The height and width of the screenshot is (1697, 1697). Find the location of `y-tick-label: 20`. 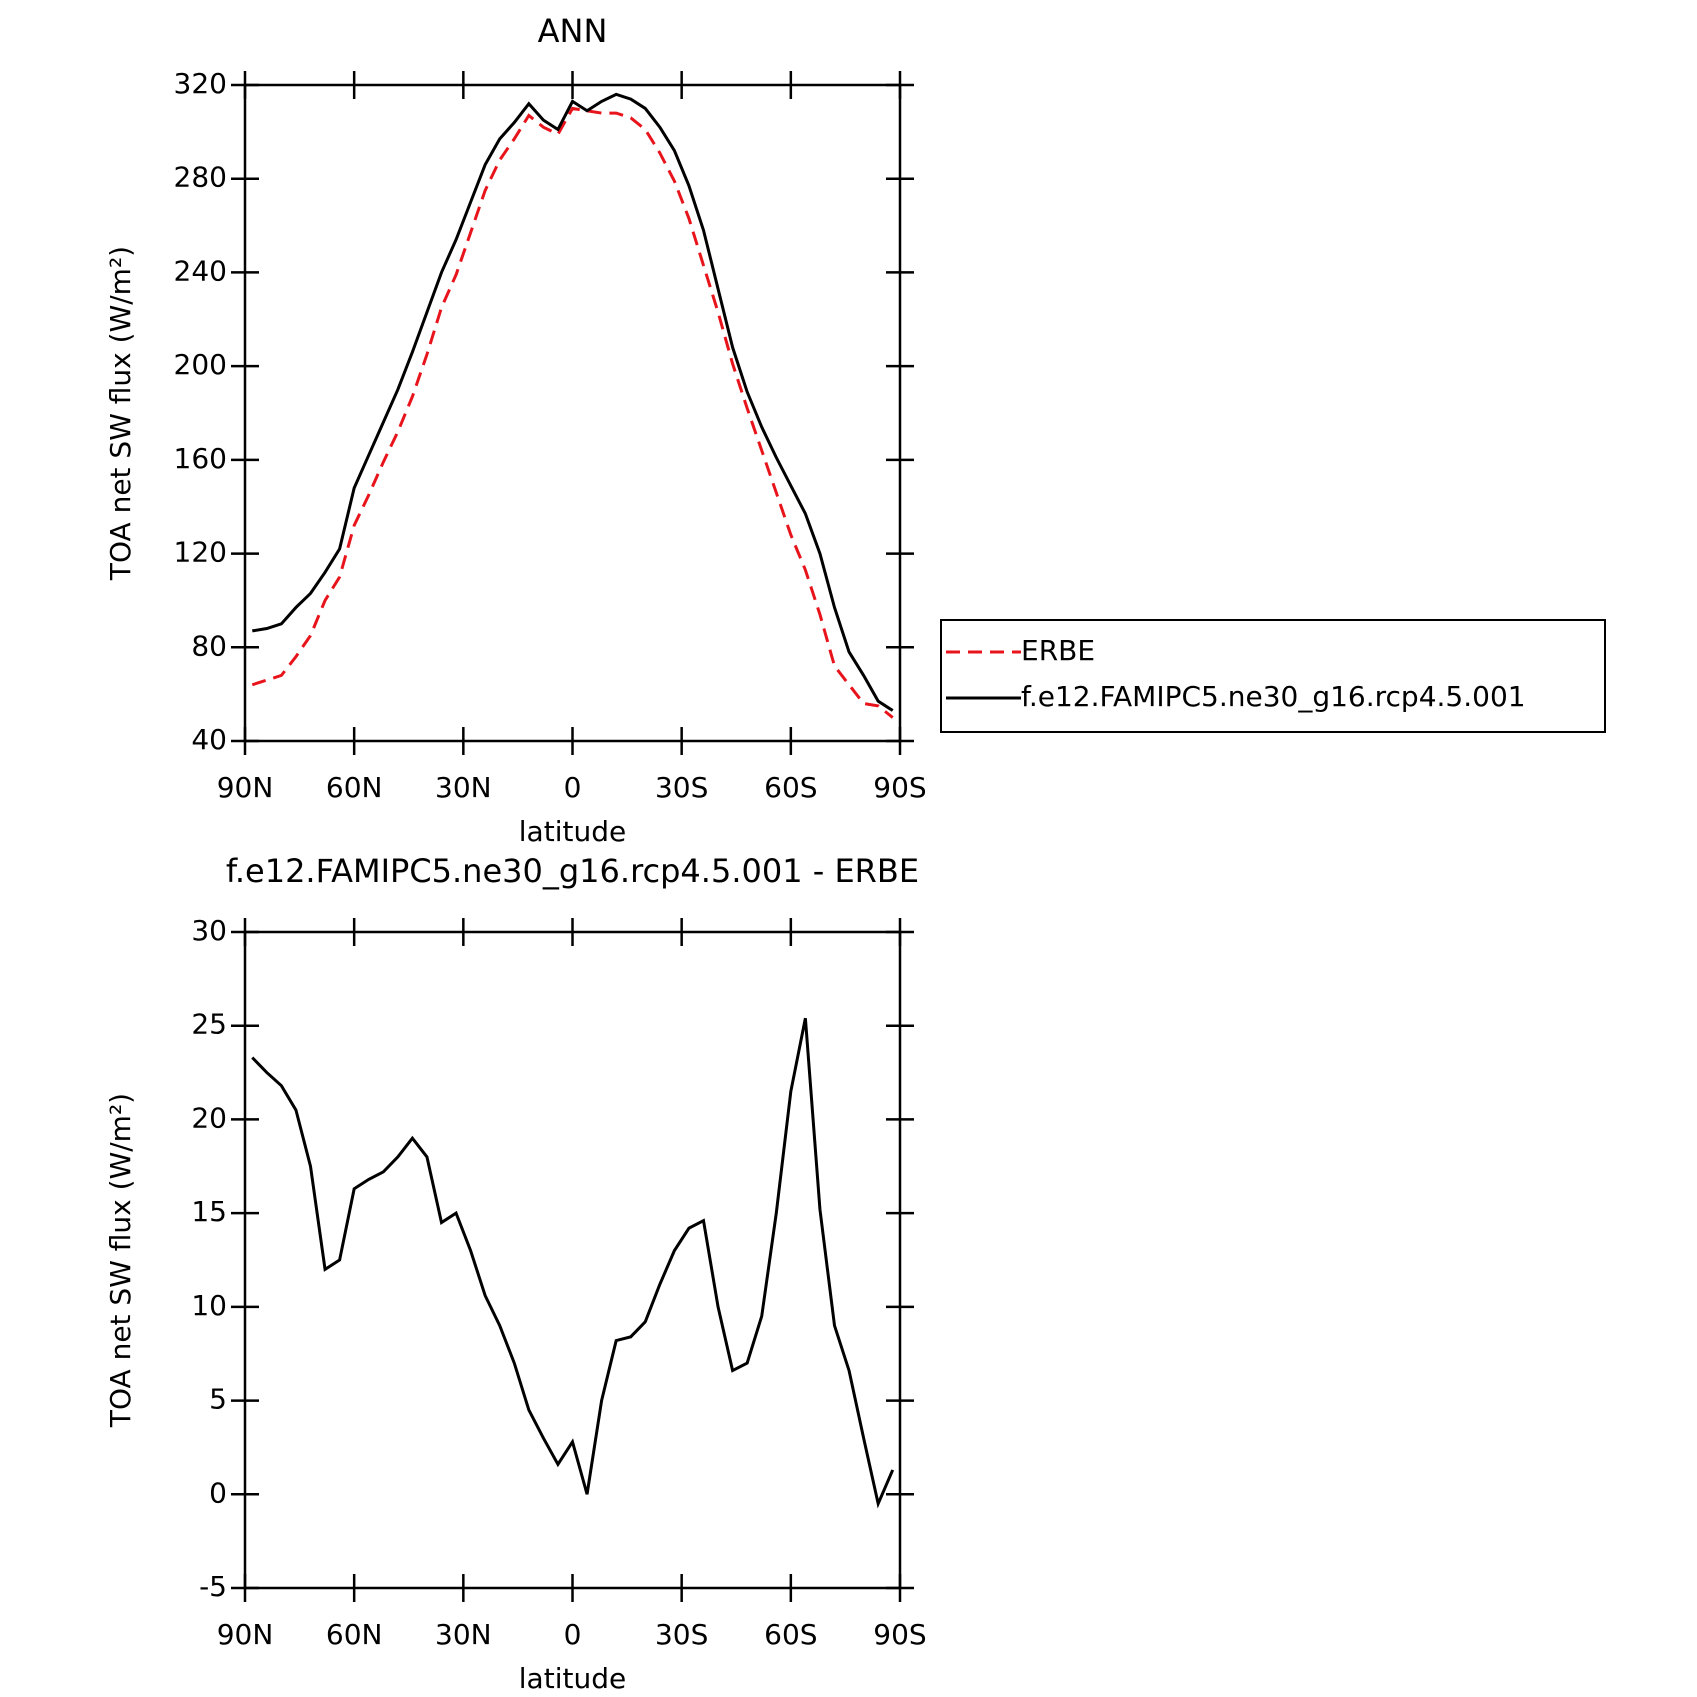

y-tick-label: 20 is located at coordinates (209, 1117).